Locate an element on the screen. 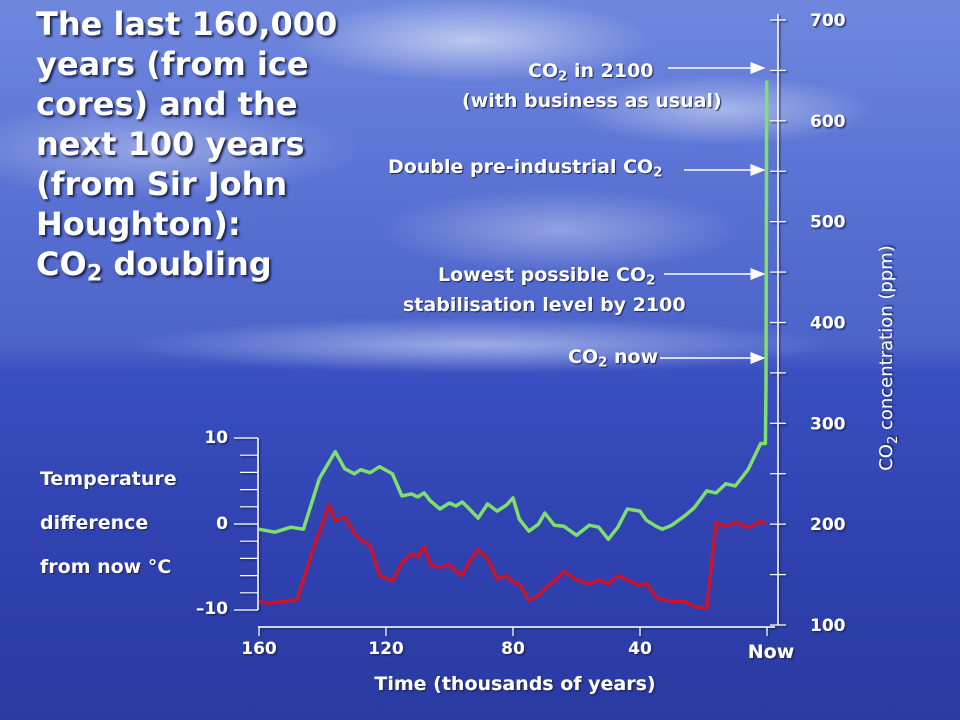  co2-tick-label: 200 is located at coordinates (828, 525).